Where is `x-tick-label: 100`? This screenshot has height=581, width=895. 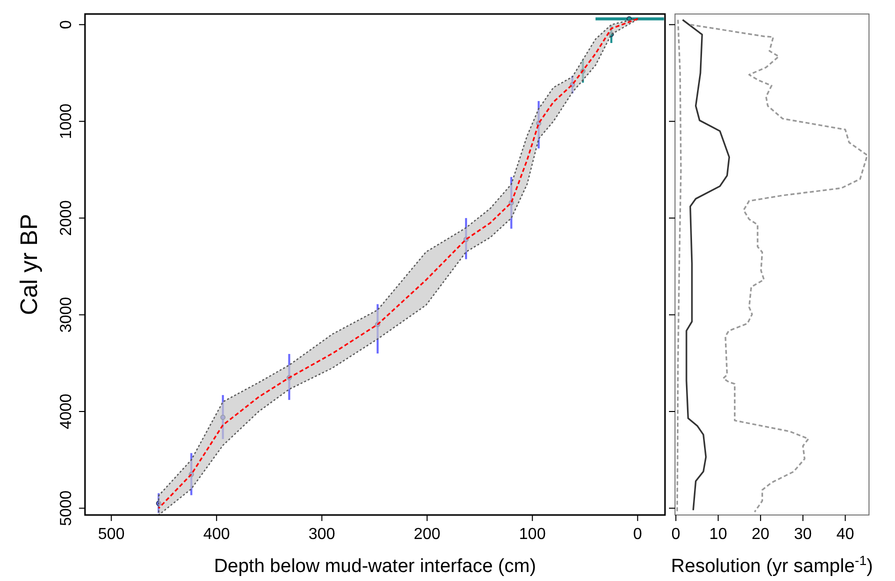 x-tick-label: 100 is located at coordinates (532, 534).